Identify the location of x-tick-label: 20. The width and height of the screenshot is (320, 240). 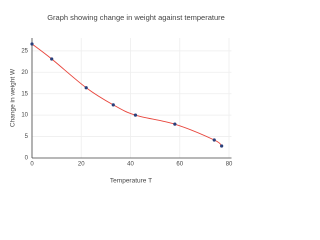
(81, 165).